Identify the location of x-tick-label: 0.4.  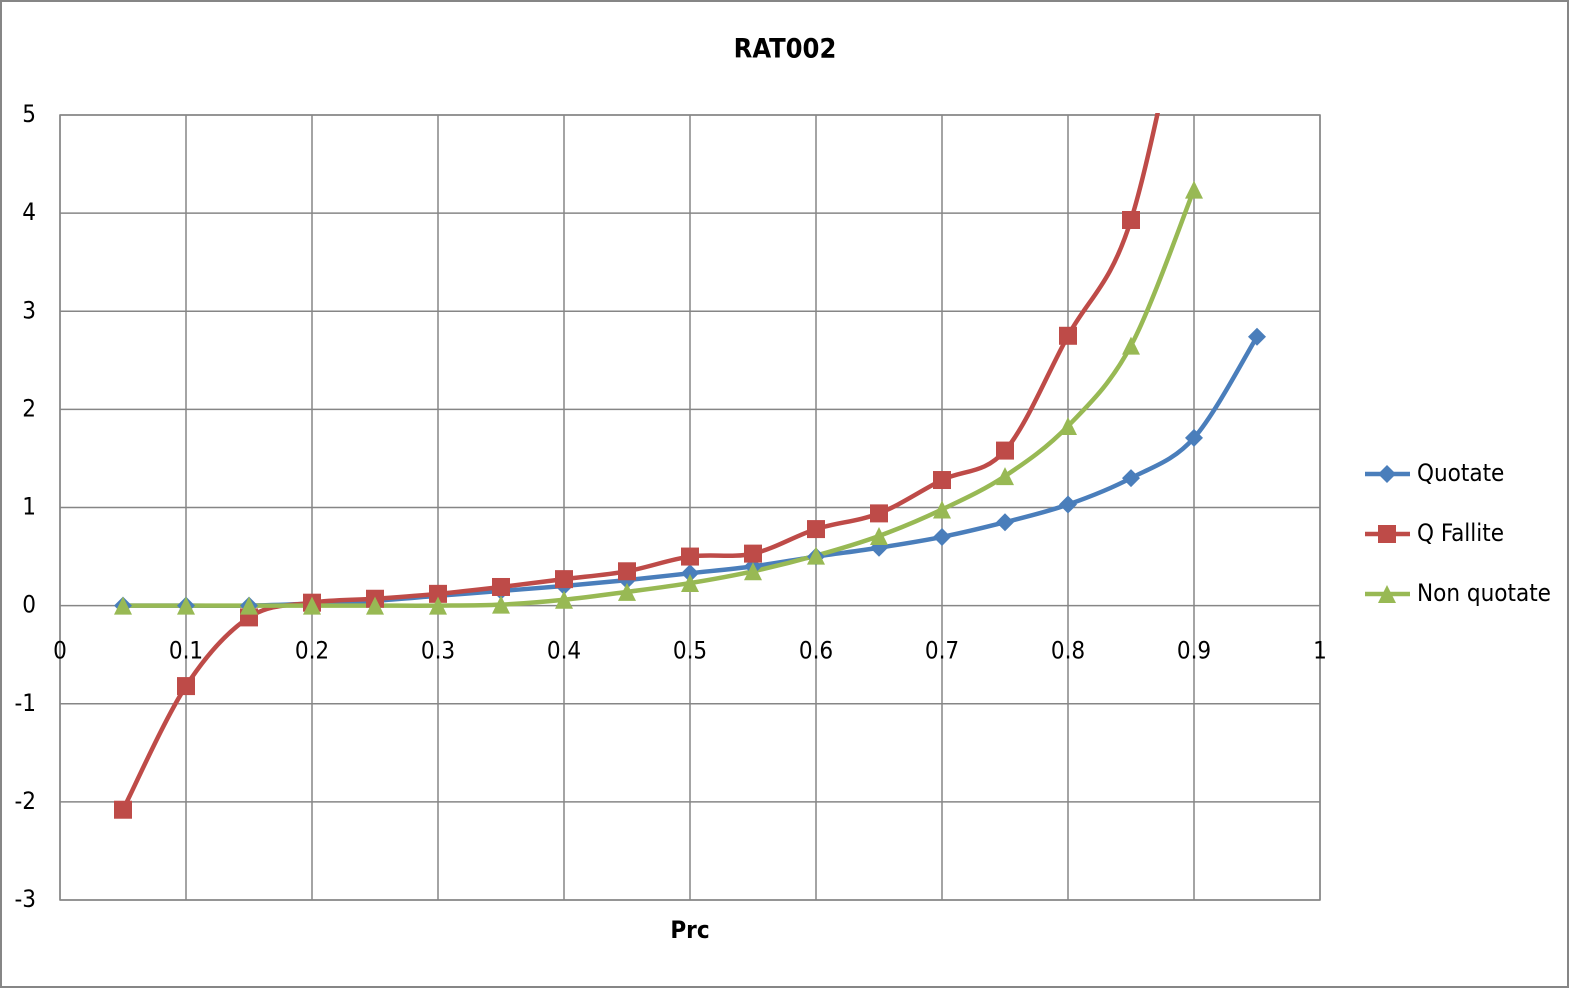
(564, 651).